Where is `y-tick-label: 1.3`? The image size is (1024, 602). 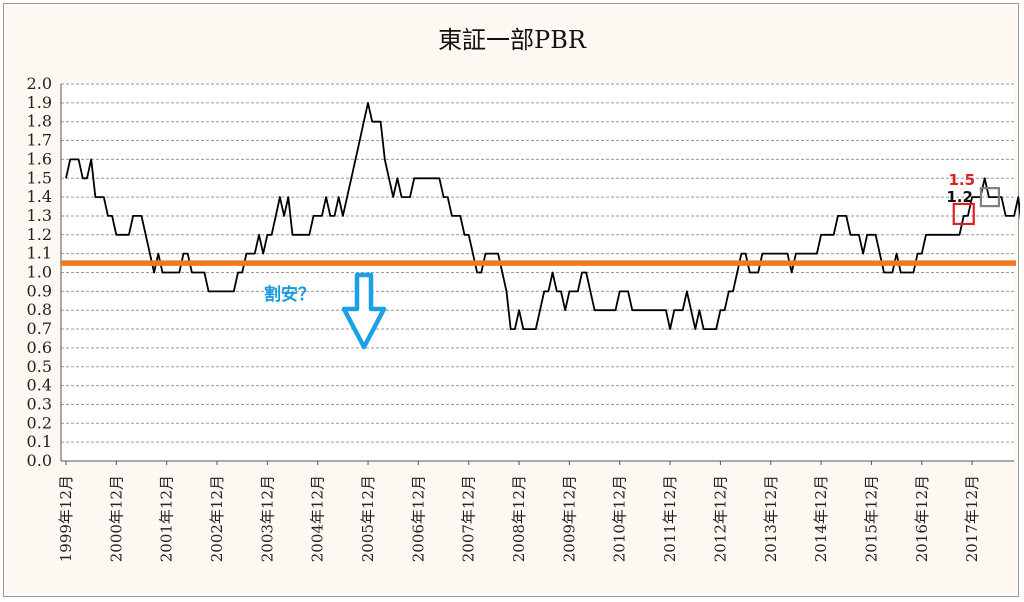
y-tick-label: 1.3 is located at coordinates (39, 215).